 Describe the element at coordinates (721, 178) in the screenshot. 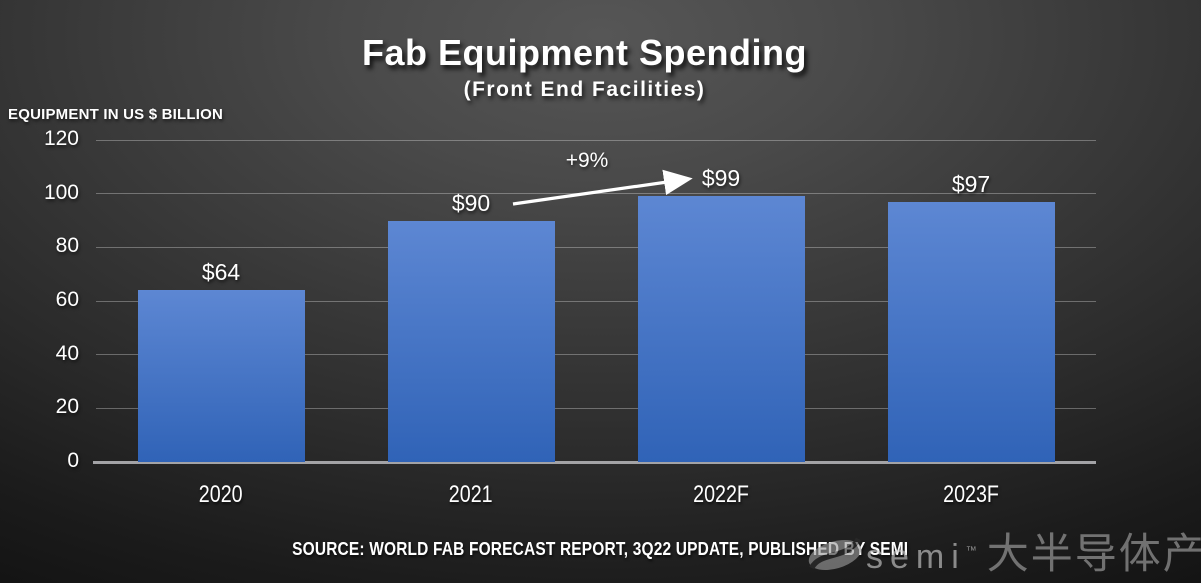

I see `bar-value-label-2022F: $99` at that location.